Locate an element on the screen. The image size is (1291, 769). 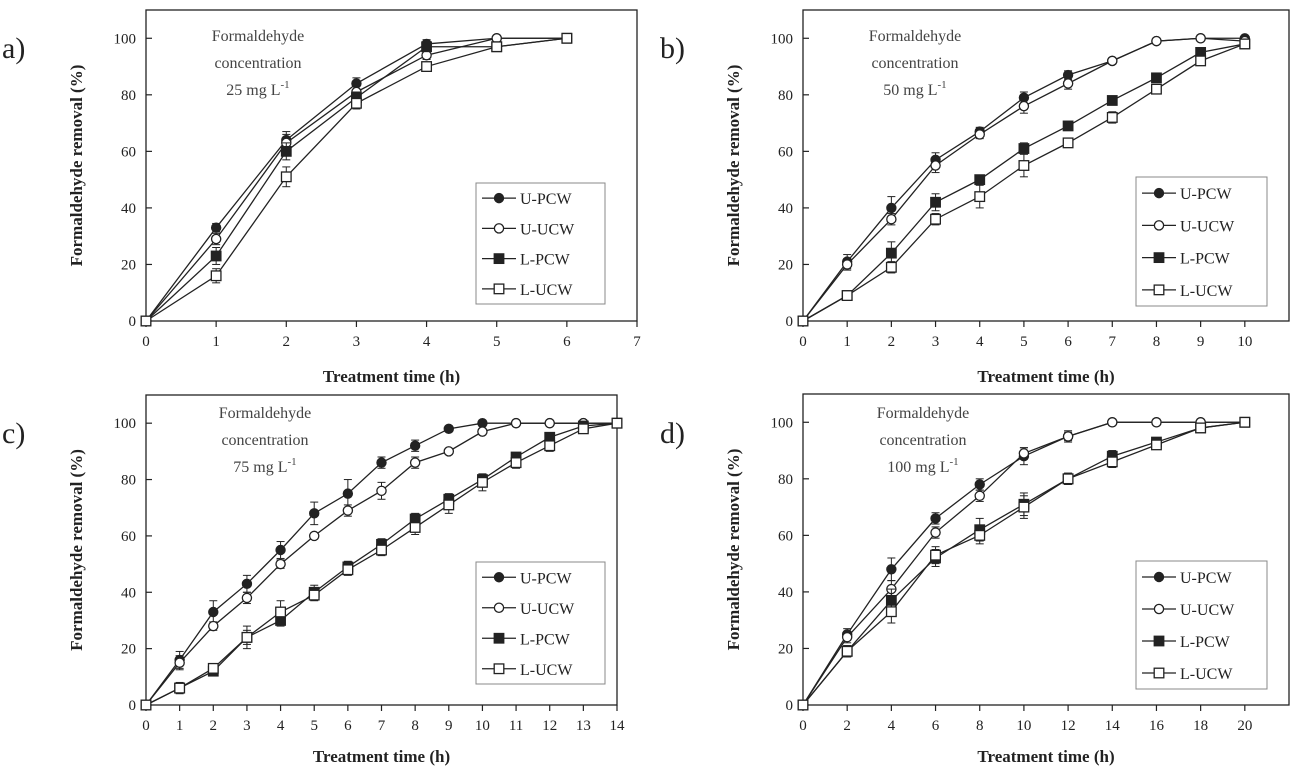
x-tick-label: 11 is located at coordinates (516, 726).